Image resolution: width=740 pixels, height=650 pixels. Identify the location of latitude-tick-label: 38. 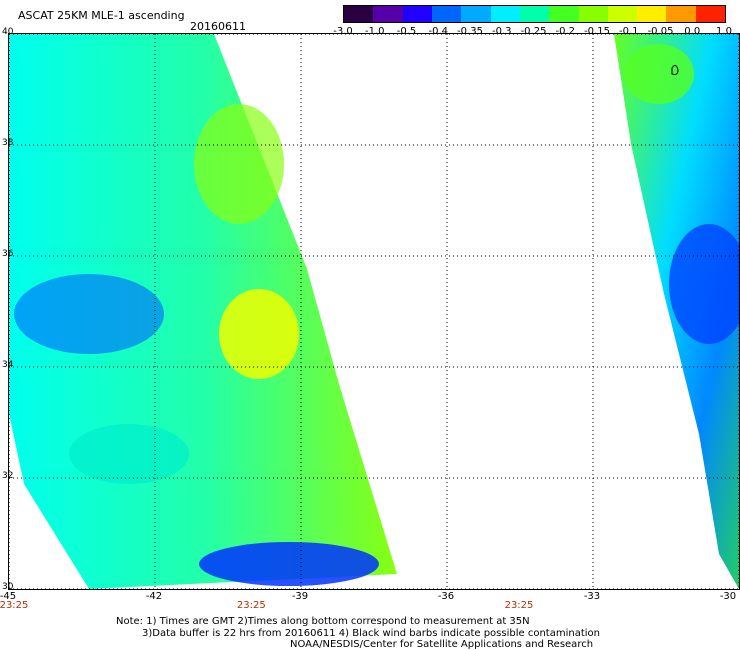
(8, 143).